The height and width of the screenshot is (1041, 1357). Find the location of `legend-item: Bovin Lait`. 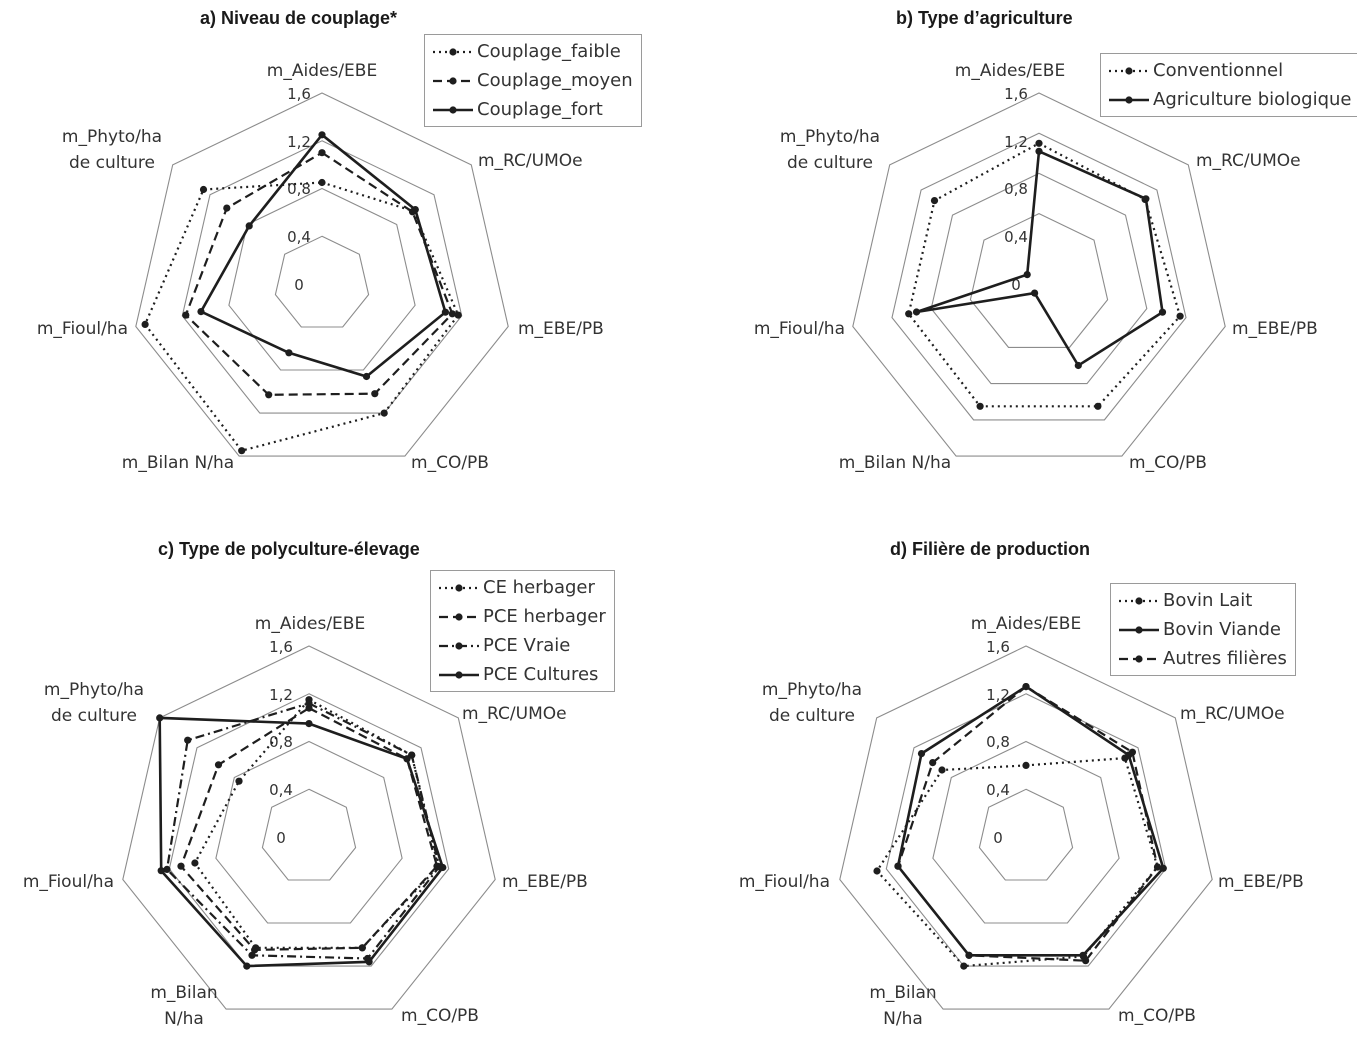

legend-item: Bovin Lait is located at coordinates (1202, 600).